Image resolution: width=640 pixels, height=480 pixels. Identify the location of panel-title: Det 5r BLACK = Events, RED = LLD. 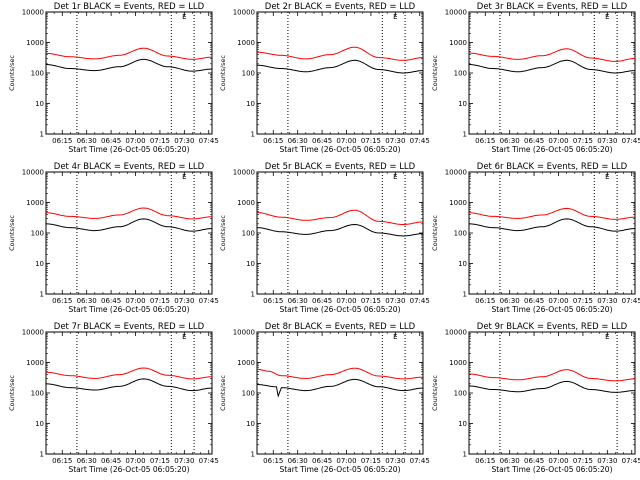
(340, 167).